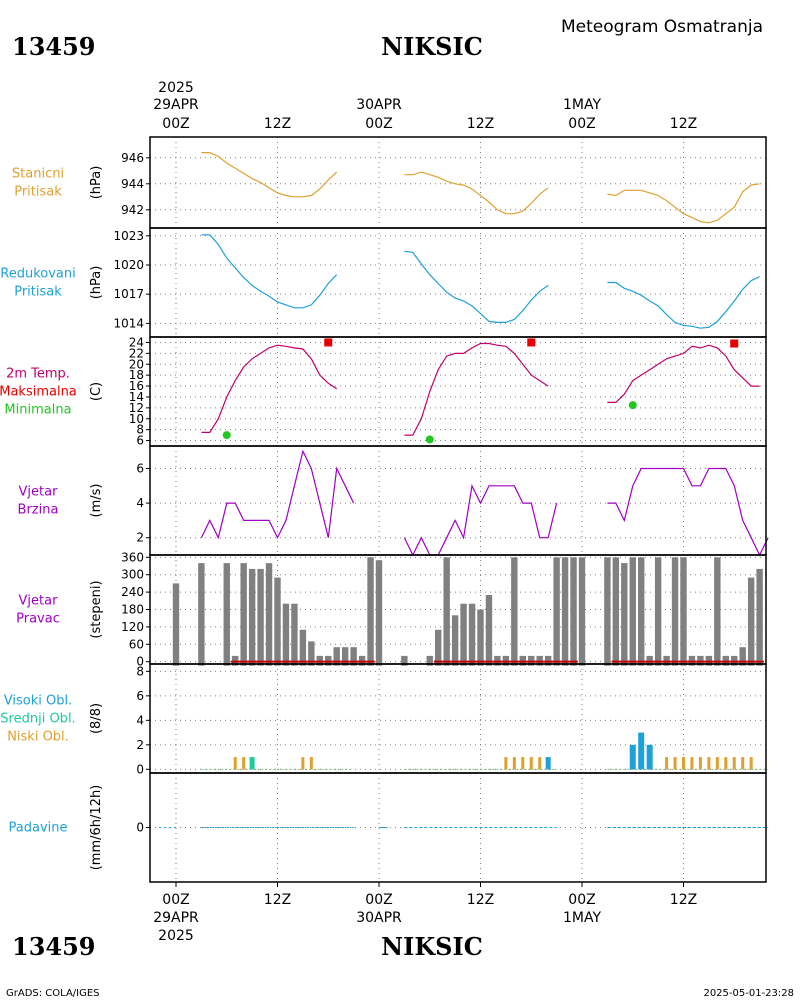 The image size is (800, 1000). Describe the element at coordinates (136, 408) in the screenshot. I see `y-tick-label: 12` at that location.